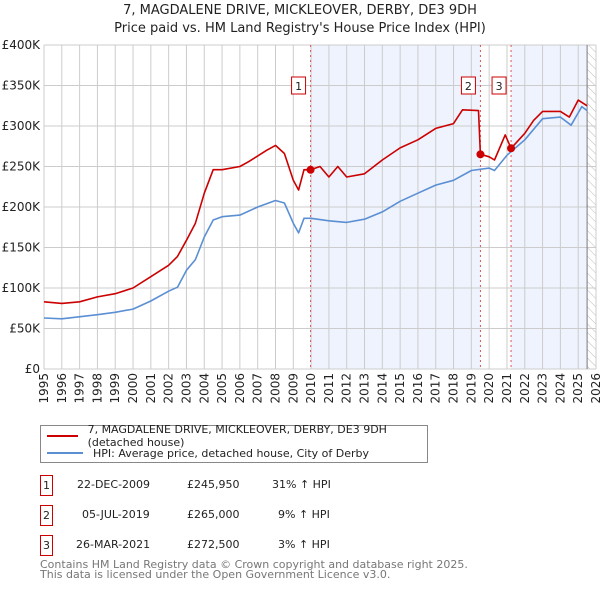  I want to click on x-tick-label: 2006, so click(240, 388).